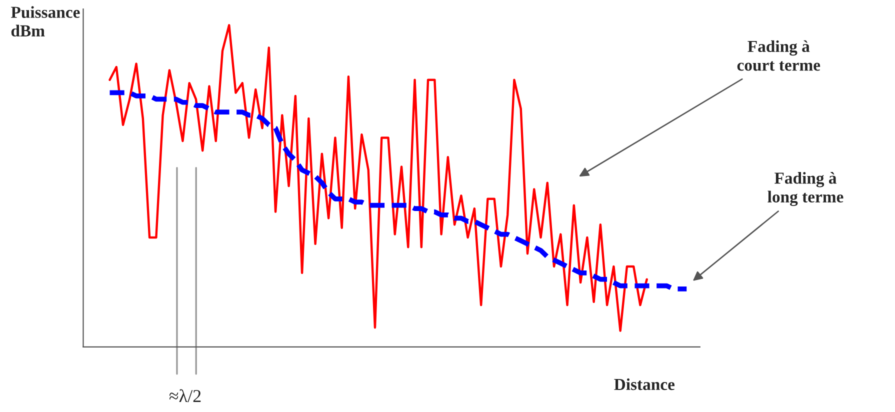  What do you see at coordinates (644, 384) in the screenshot?
I see `x-axis-title: Distance` at bounding box center [644, 384].